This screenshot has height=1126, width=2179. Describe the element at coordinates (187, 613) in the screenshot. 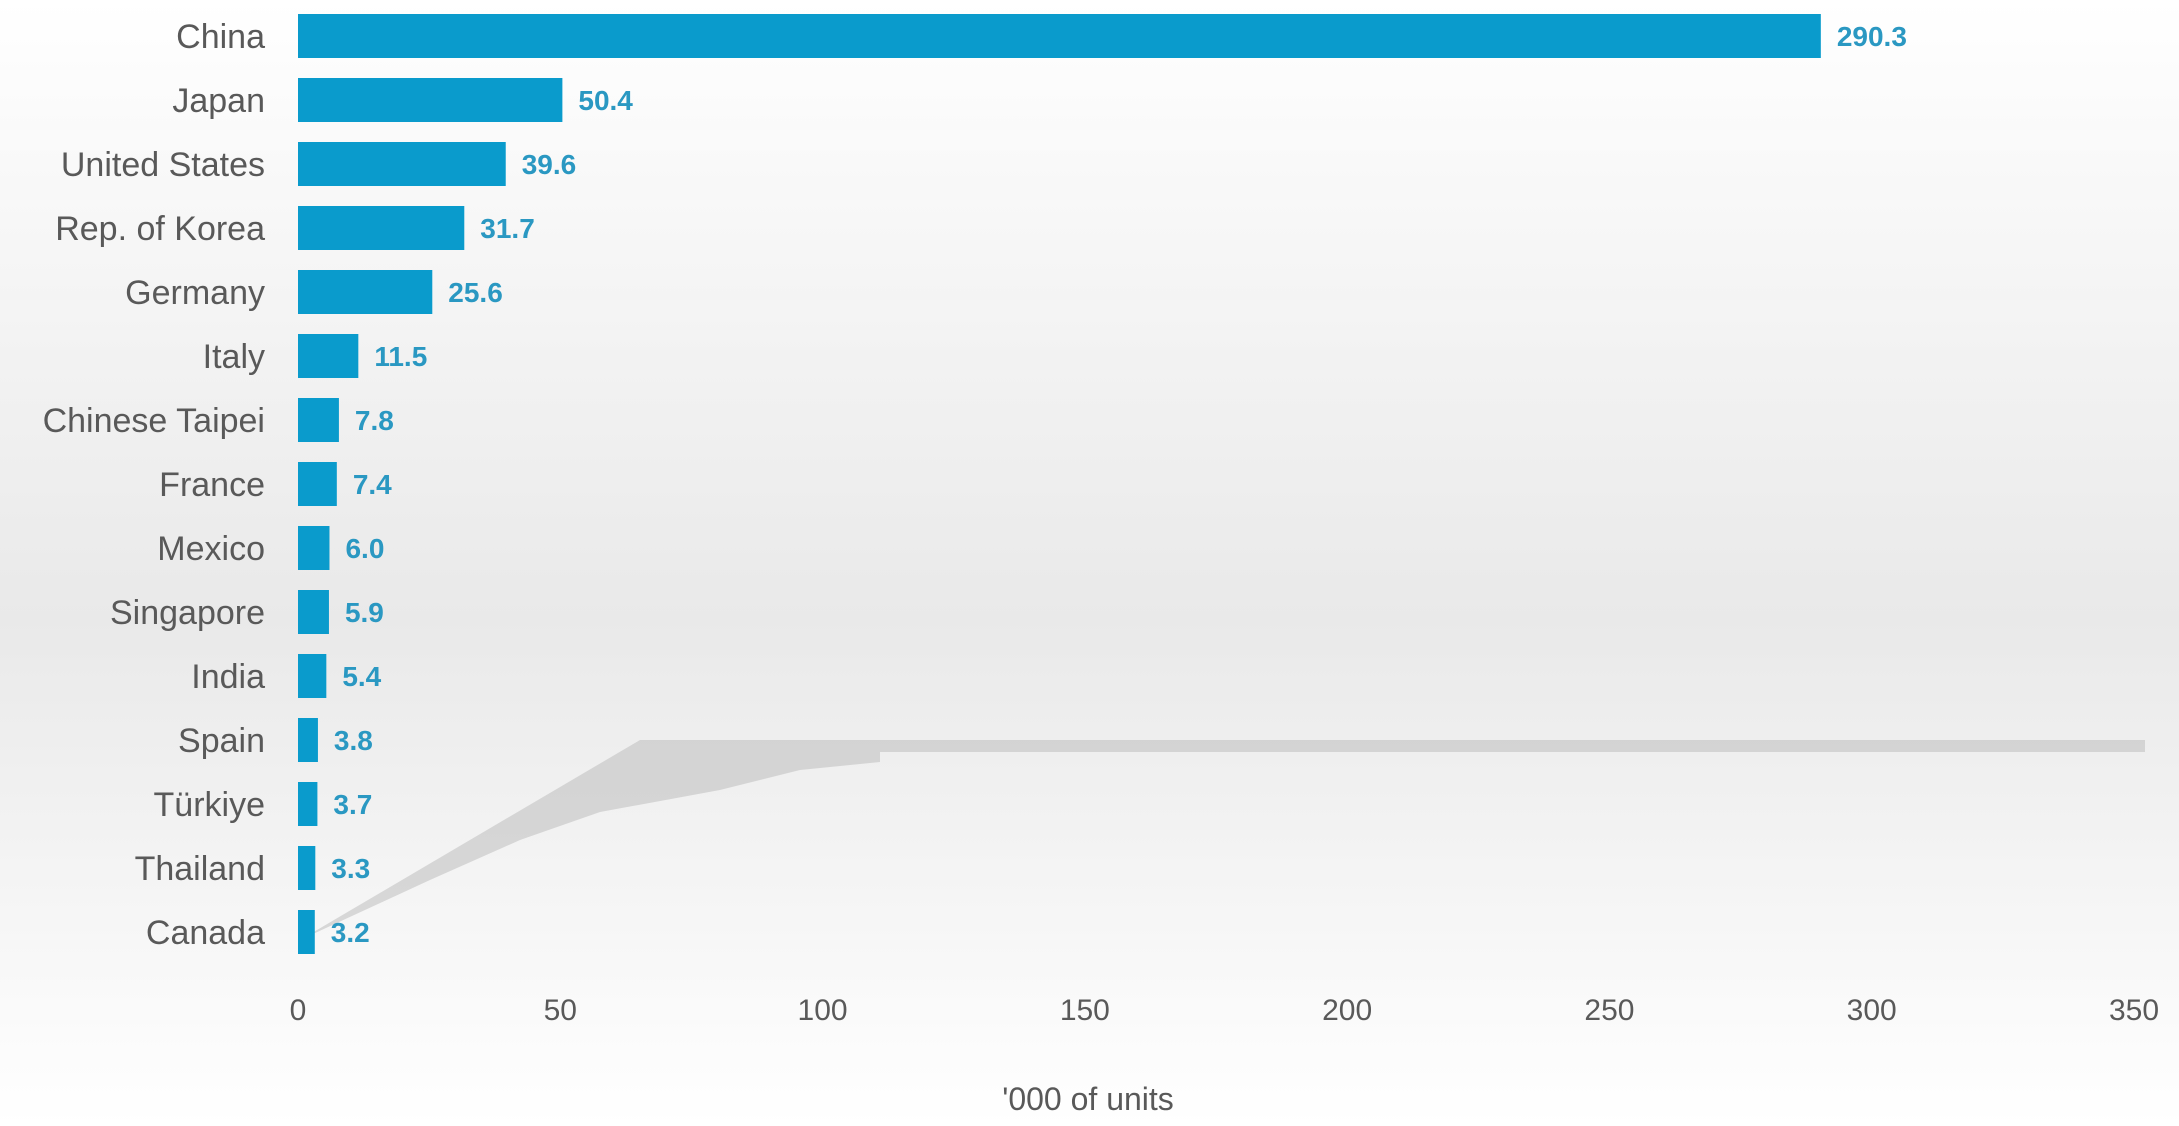

I see `category-label: Singapore` at that location.